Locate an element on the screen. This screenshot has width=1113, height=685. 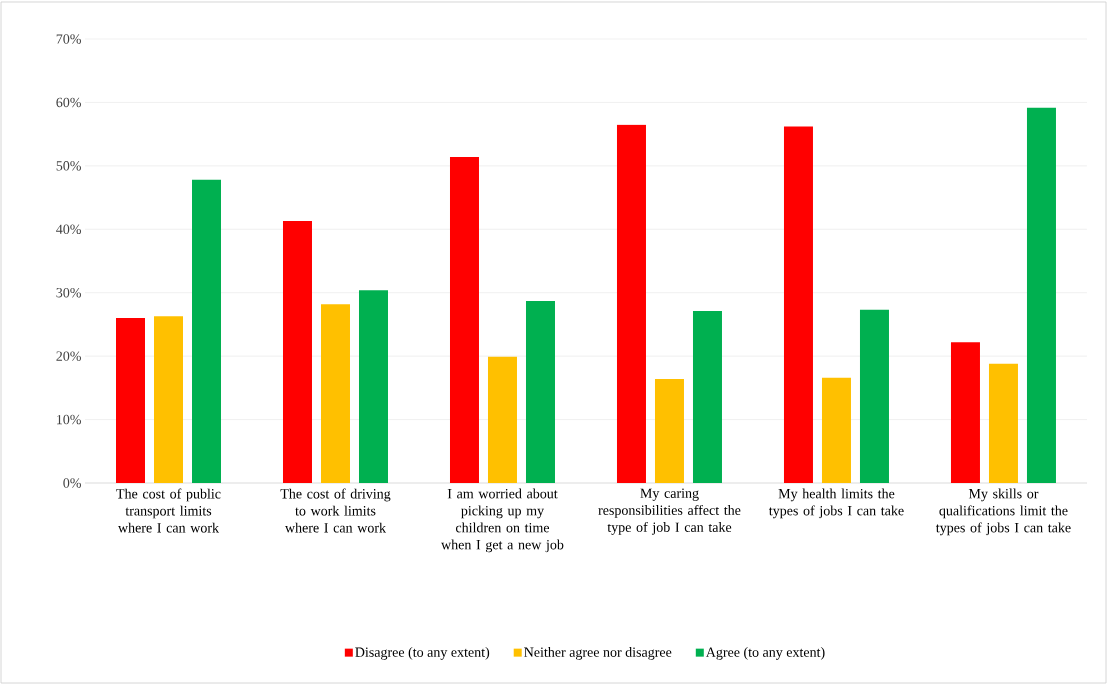
y-tick-label: 70% is located at coordinates (68, 39).